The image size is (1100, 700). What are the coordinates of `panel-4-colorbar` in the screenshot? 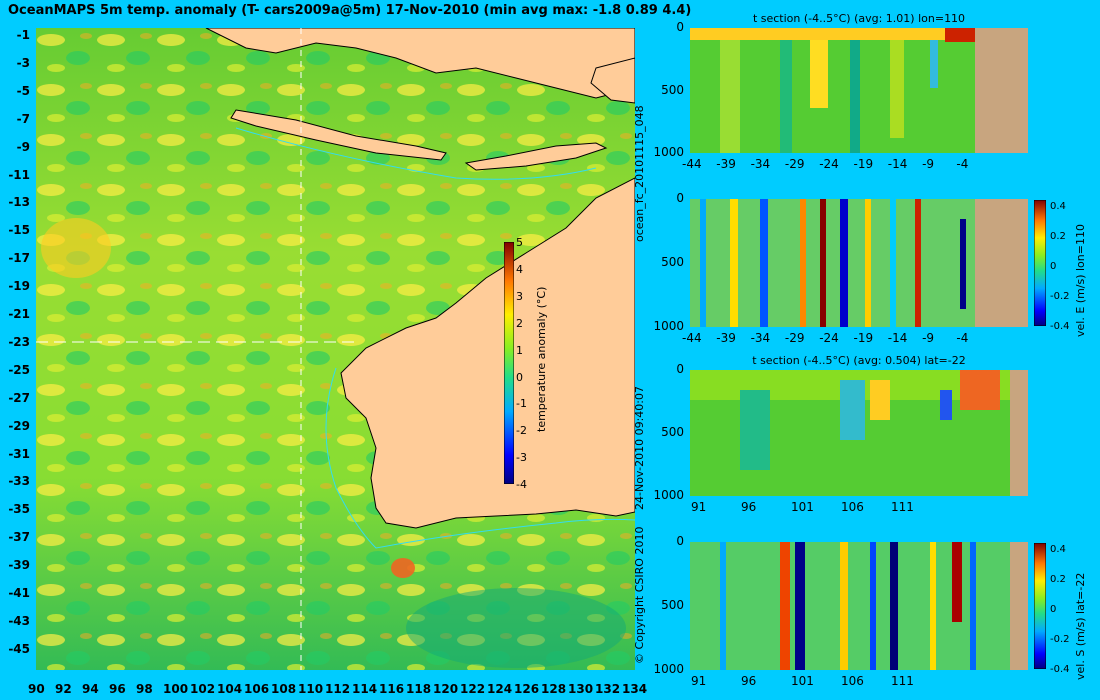 It's located at (1040, 606).